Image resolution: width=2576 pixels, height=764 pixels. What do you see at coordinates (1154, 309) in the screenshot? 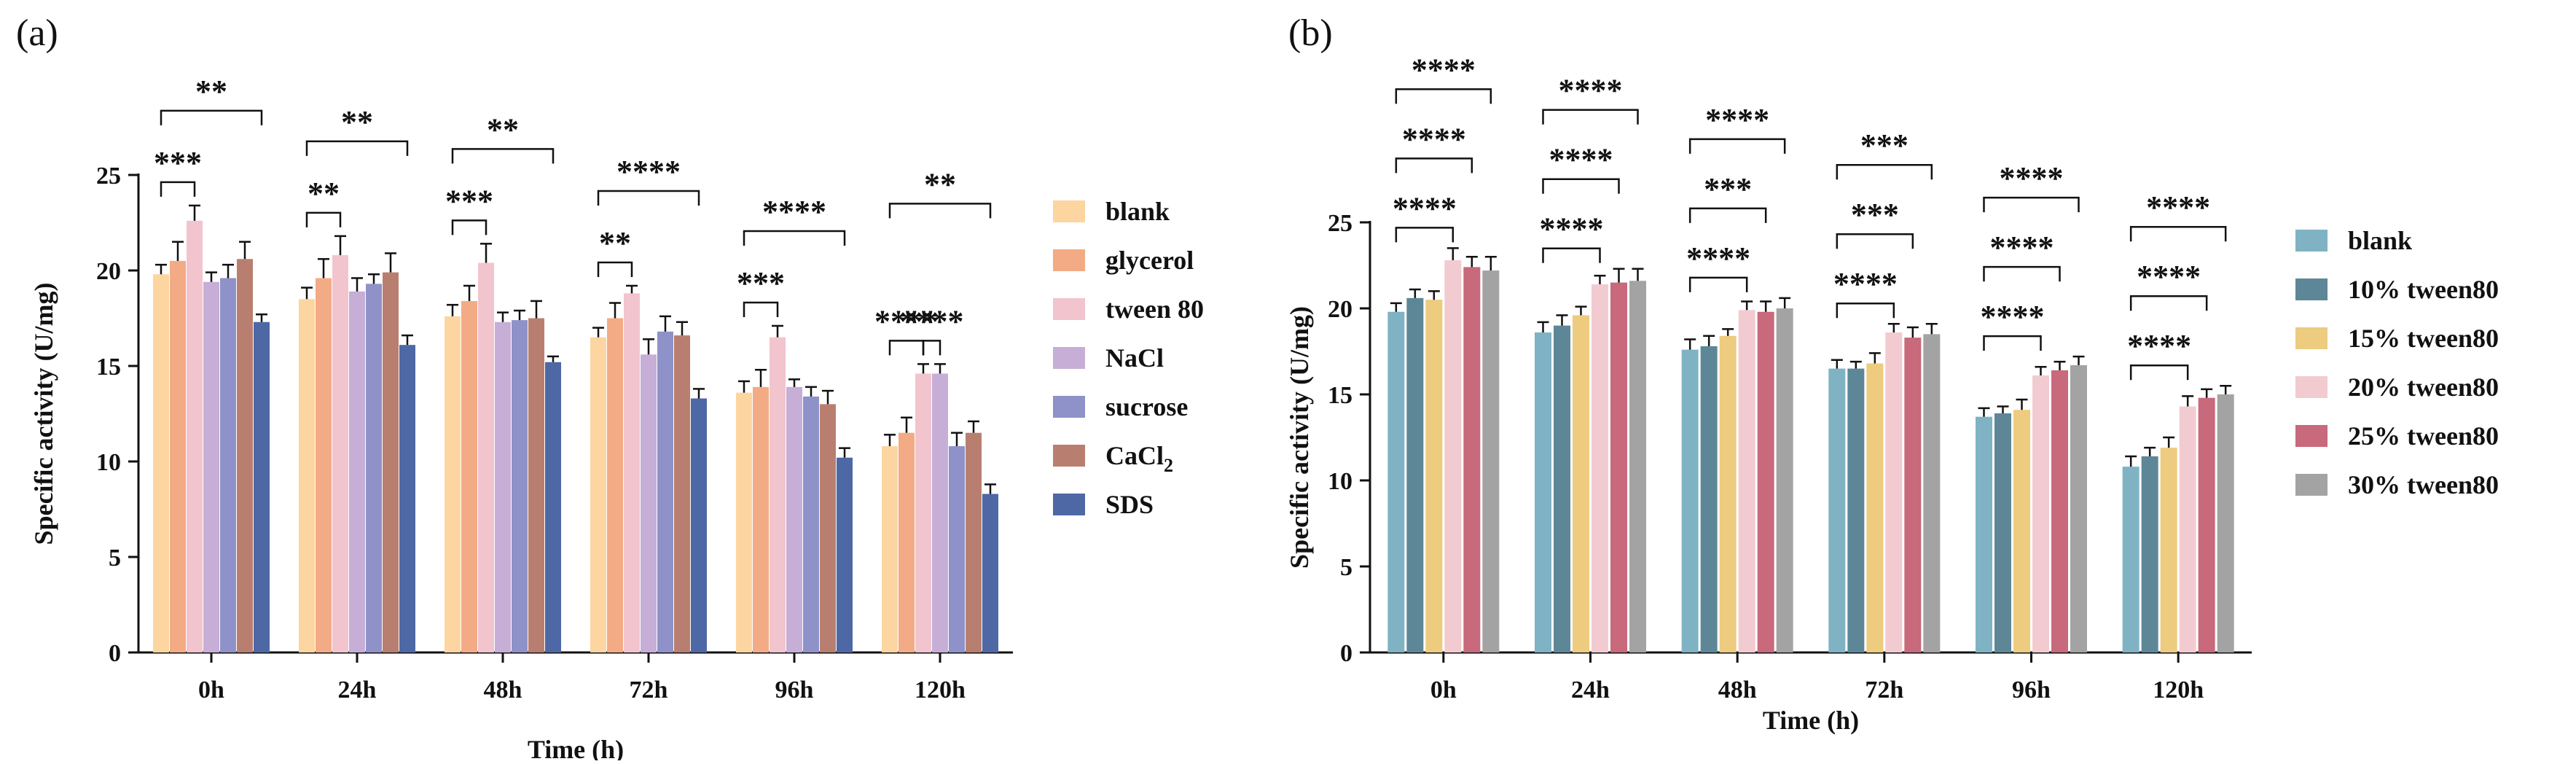
I see `legend-label-text: tween 80` at bounding box center [1154, 309].